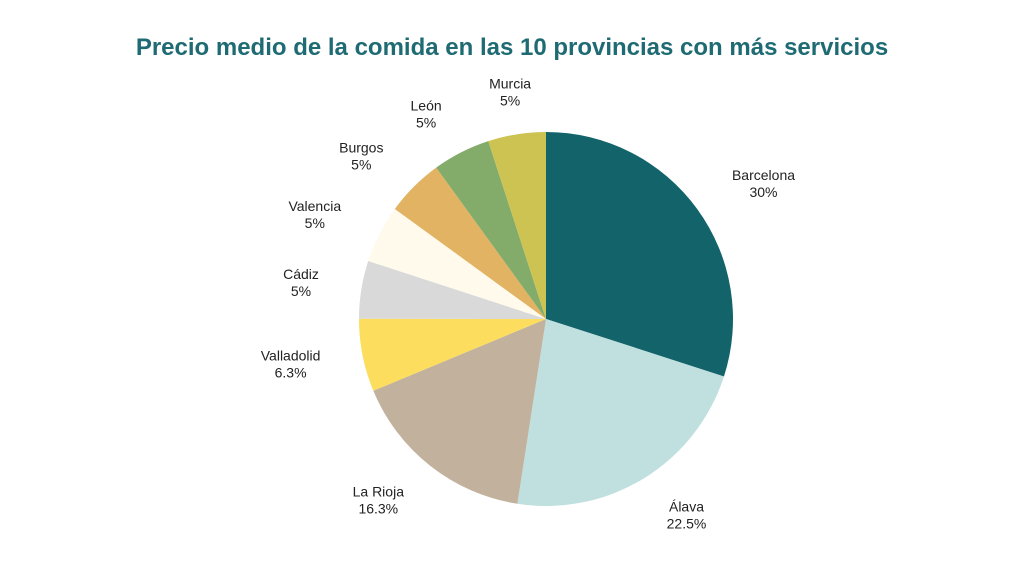 Image resolution: width=1024 pixels, height=576 pixels. I want to click on slice-name-leon: León, so click(426, 106).